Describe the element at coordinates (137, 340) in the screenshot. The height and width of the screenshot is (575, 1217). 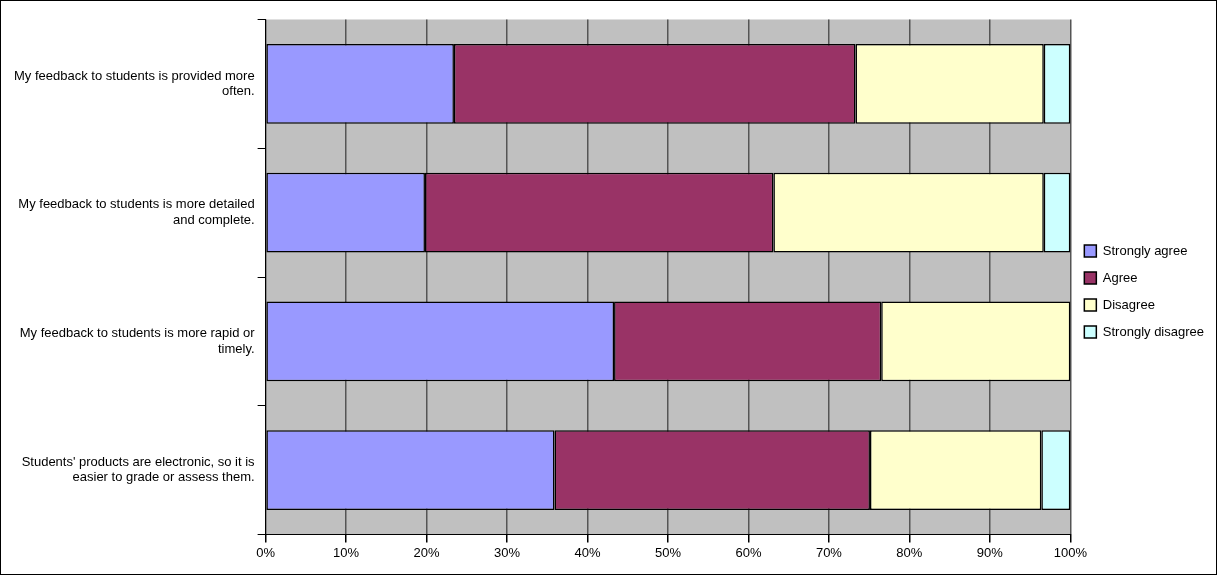
I see `y-tick-label: My feedback to students is more rapid or timely.` at that location.